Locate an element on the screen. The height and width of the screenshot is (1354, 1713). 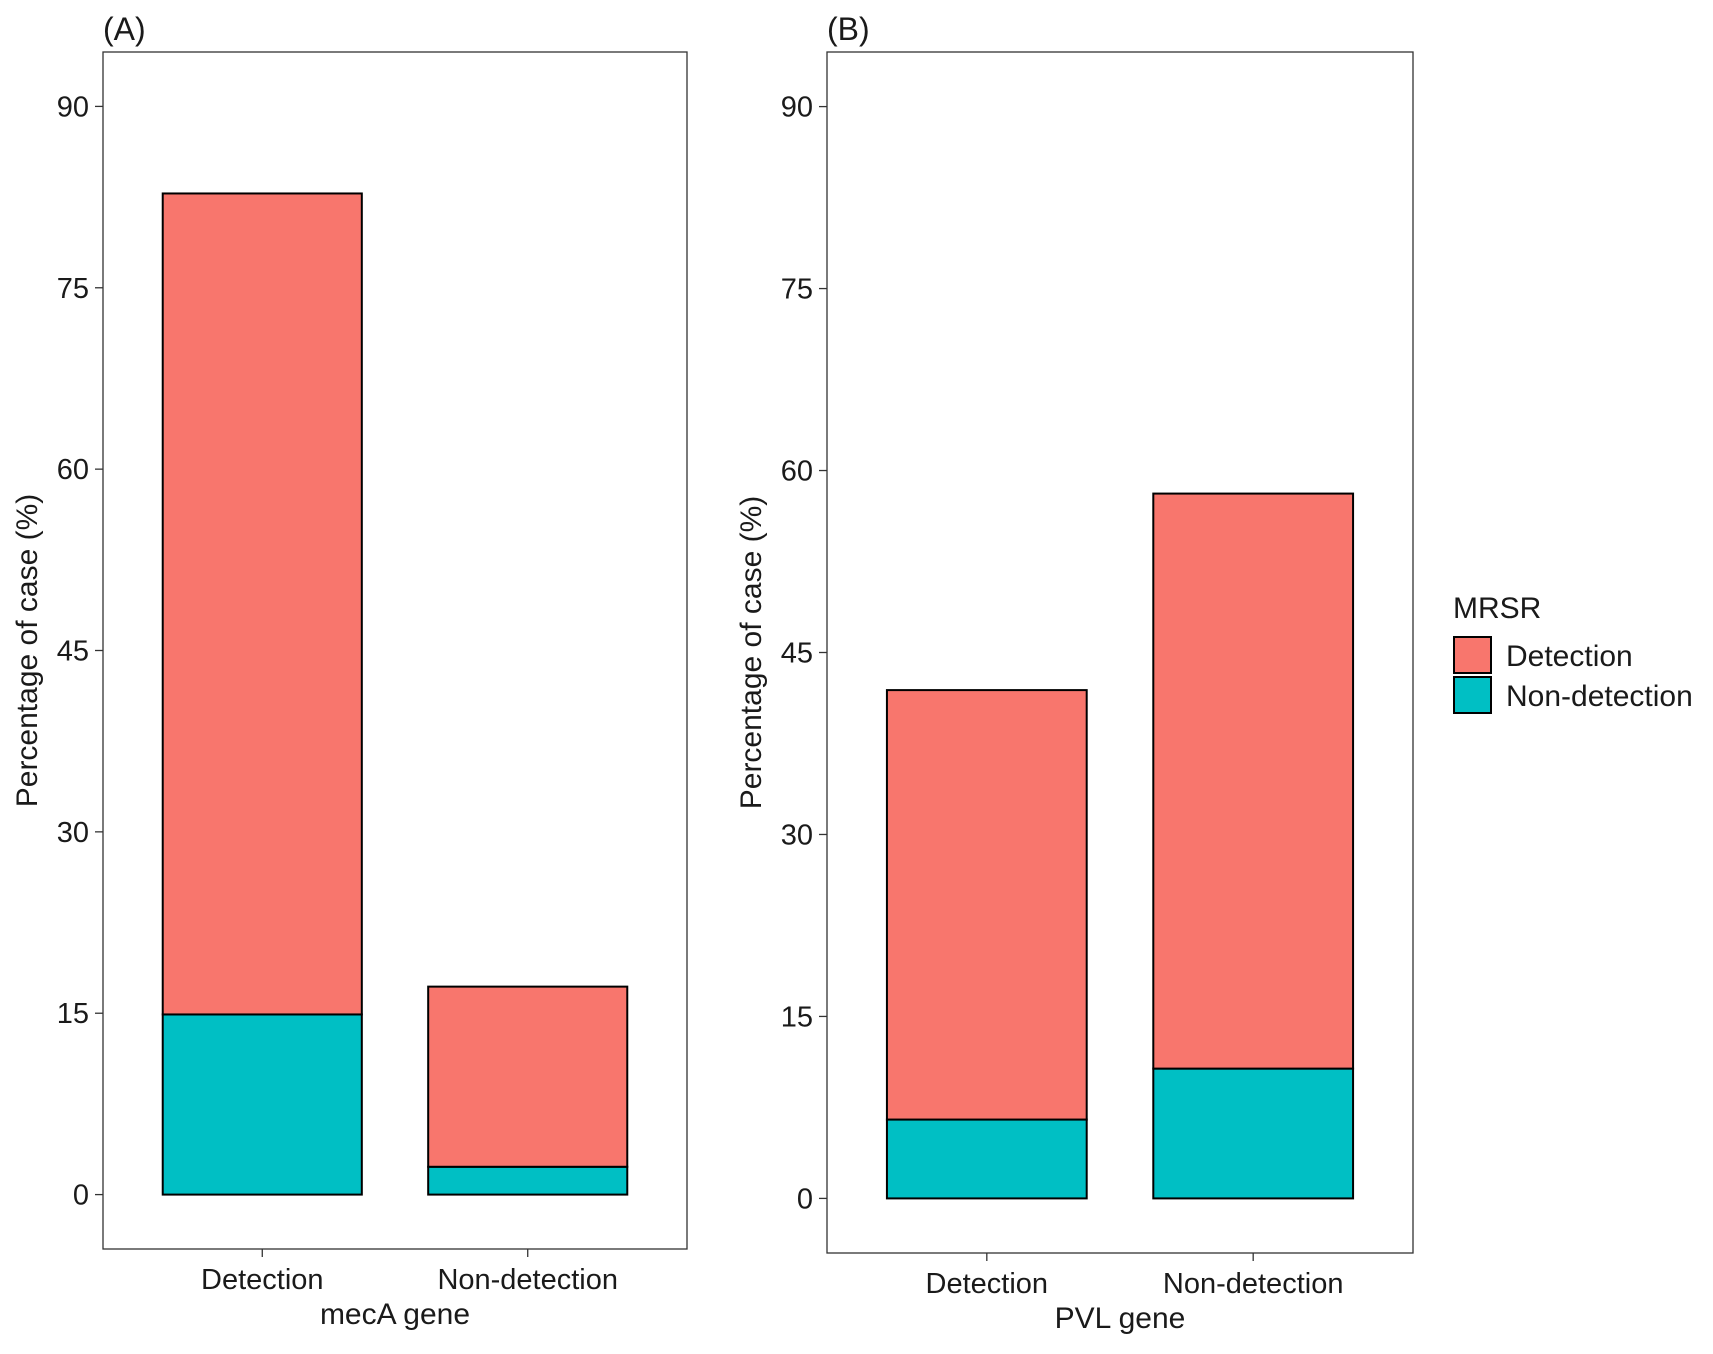
legend-title: MRSR is located at coordinates (1497, 608).